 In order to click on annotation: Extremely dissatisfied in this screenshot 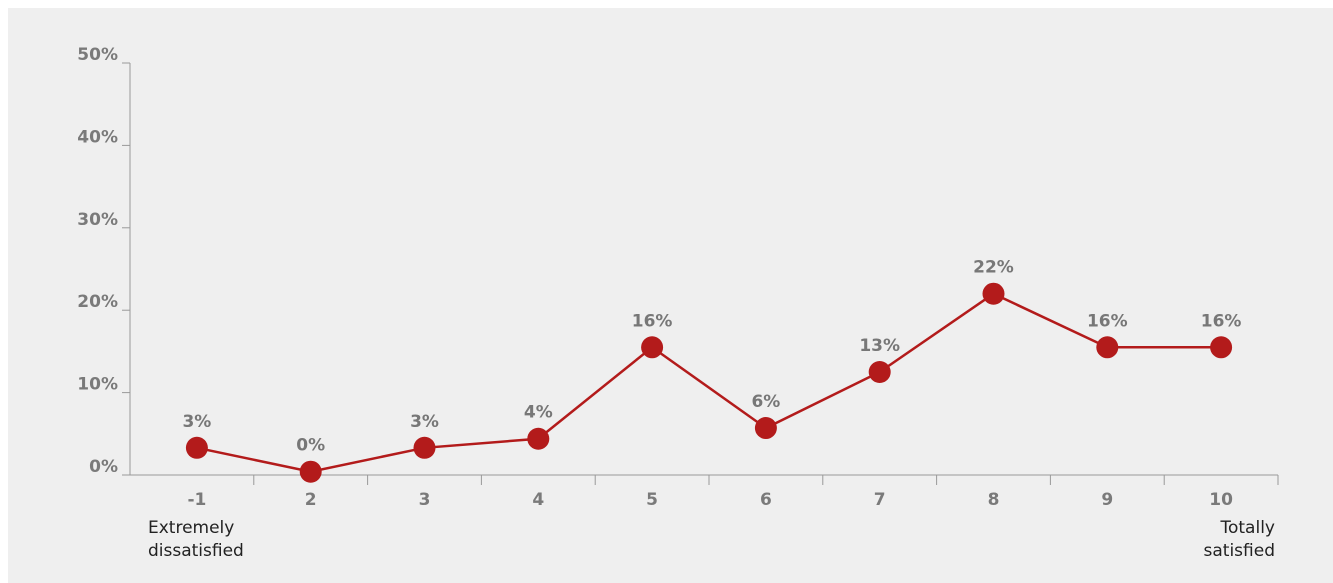, I will do `click(196, 539)`.